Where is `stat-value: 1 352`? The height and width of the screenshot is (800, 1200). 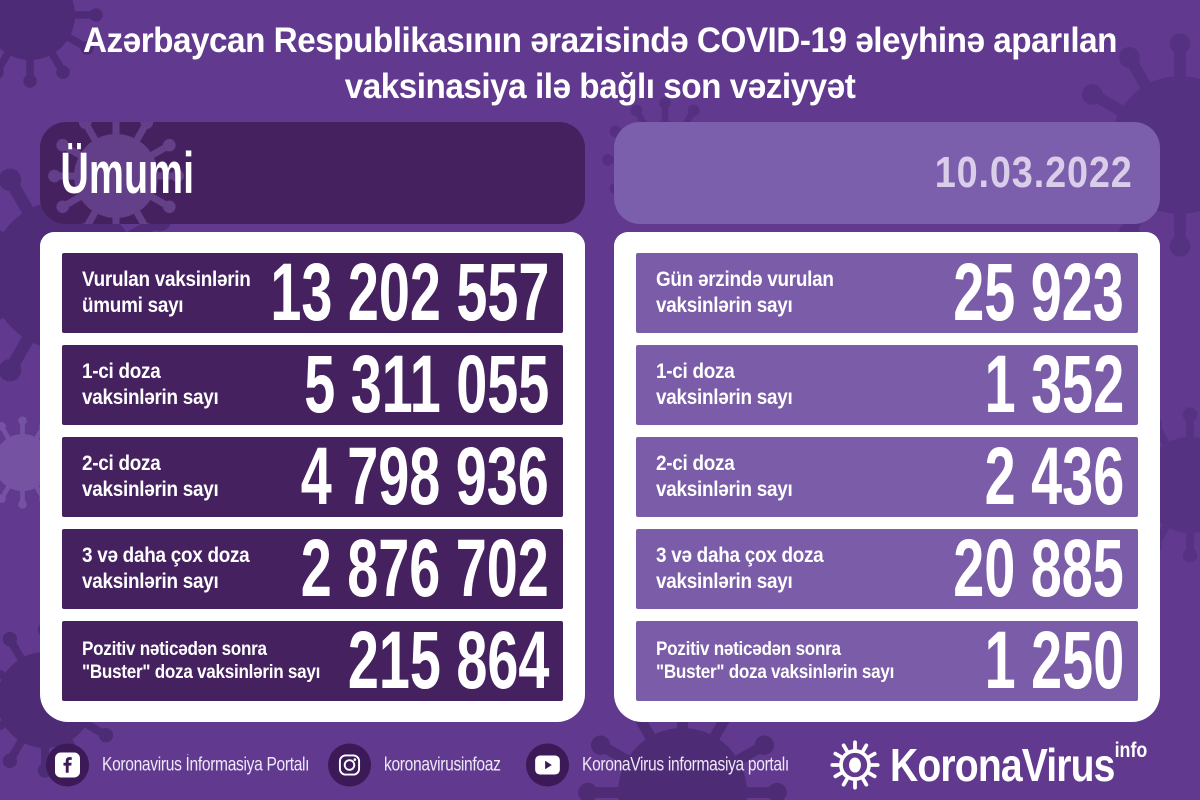 stat-value: 1 352 is located at coordinates (1054, 384).